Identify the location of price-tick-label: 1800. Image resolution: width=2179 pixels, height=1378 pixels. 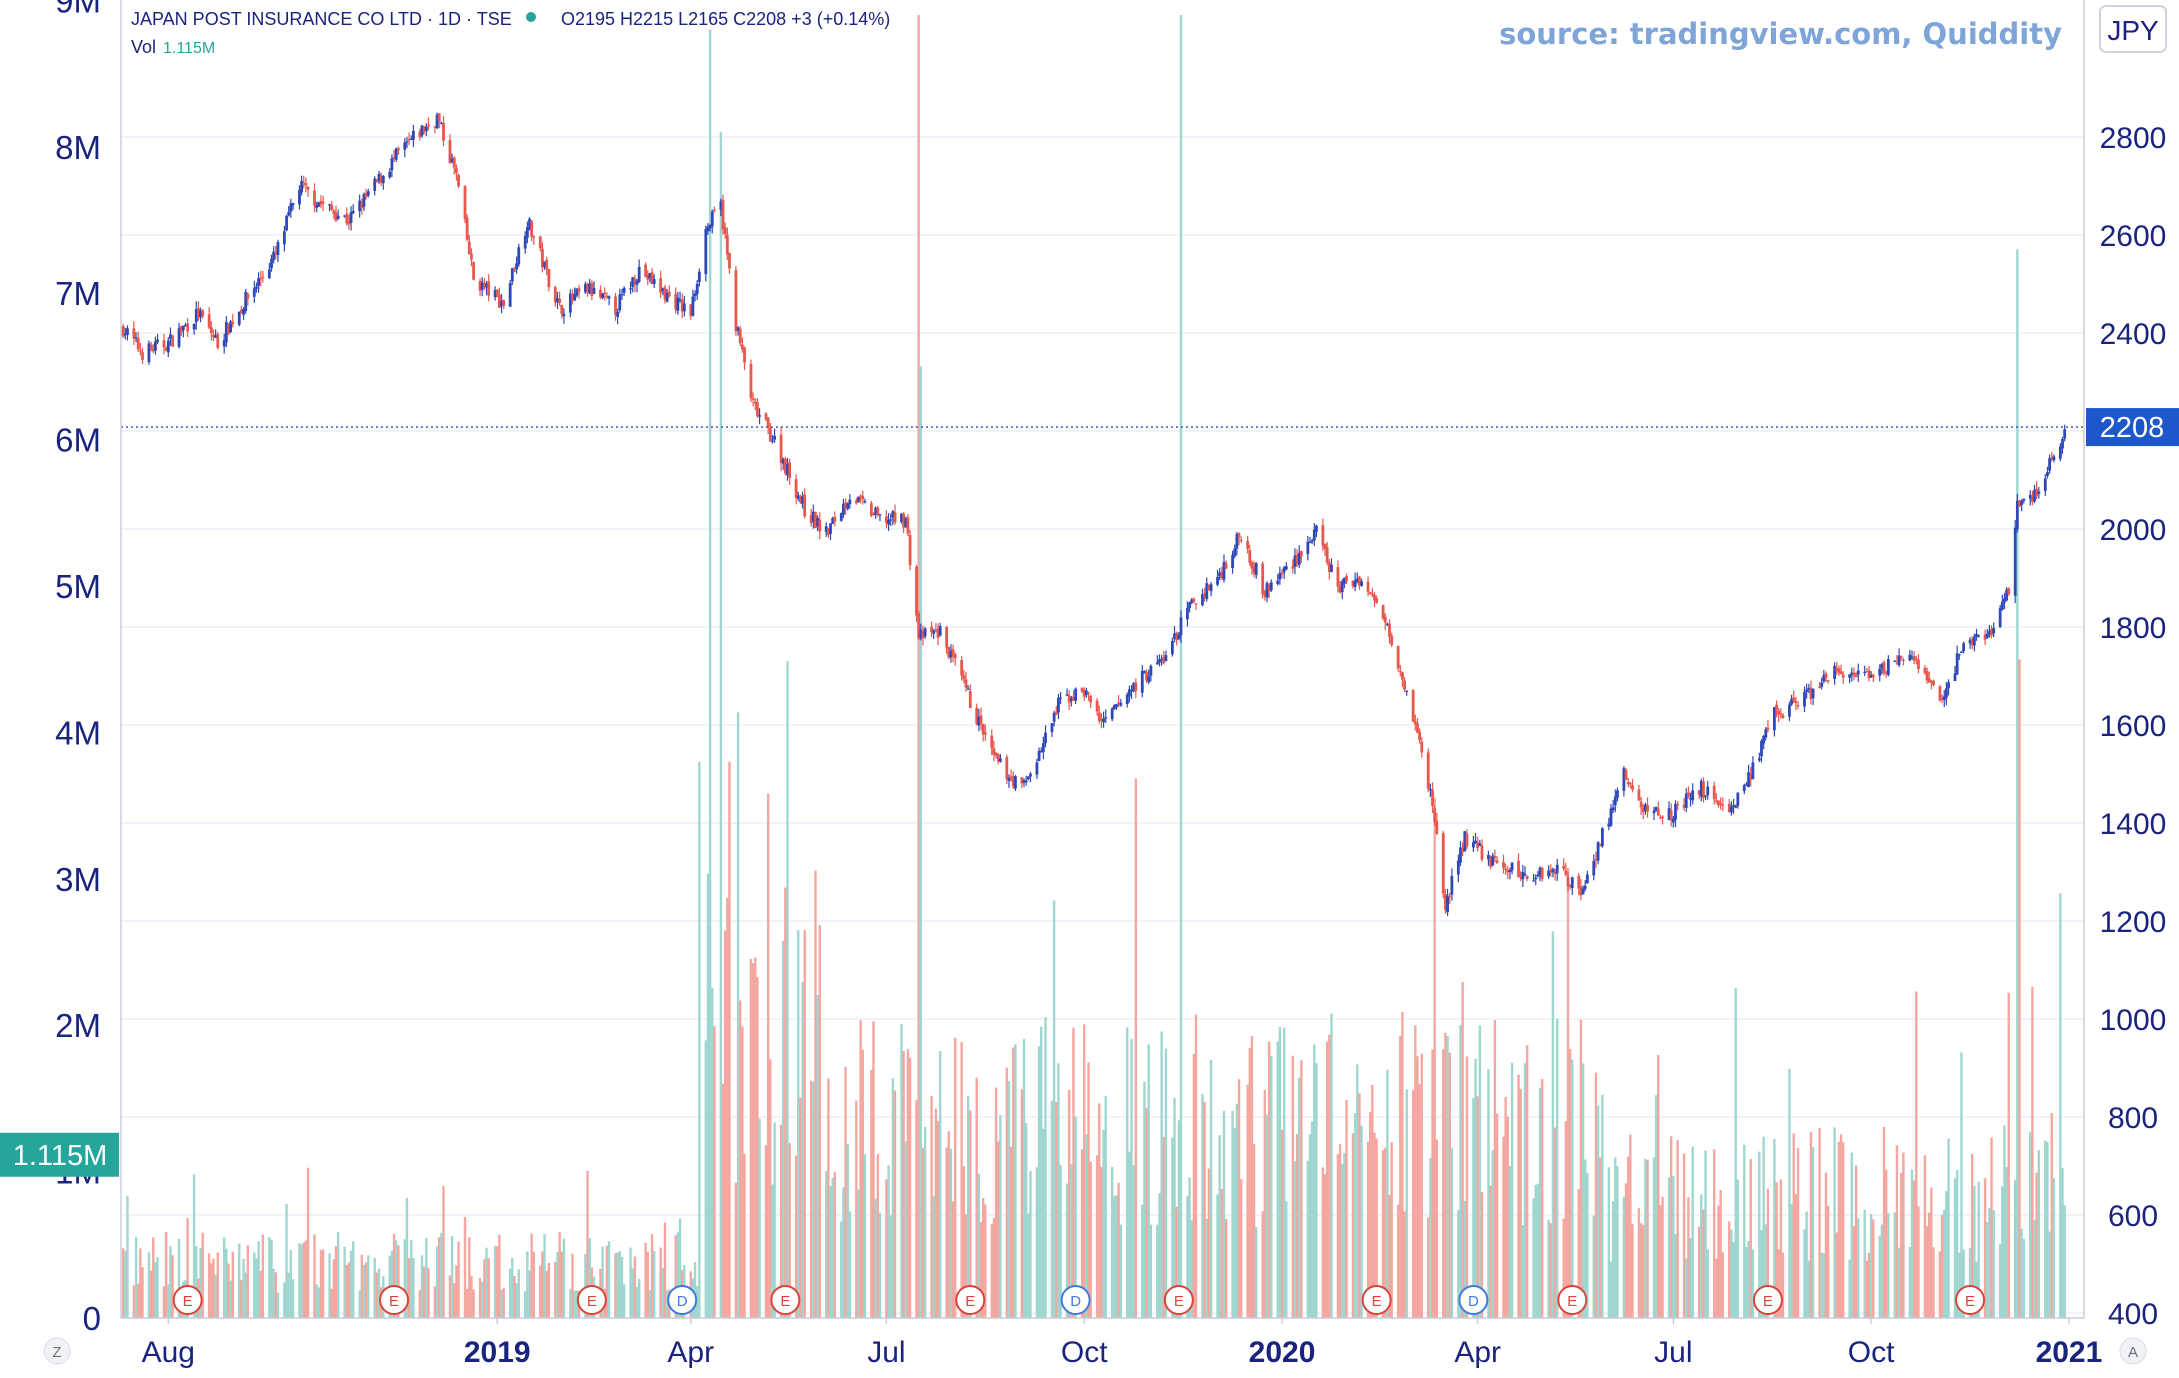
(2133, 628).